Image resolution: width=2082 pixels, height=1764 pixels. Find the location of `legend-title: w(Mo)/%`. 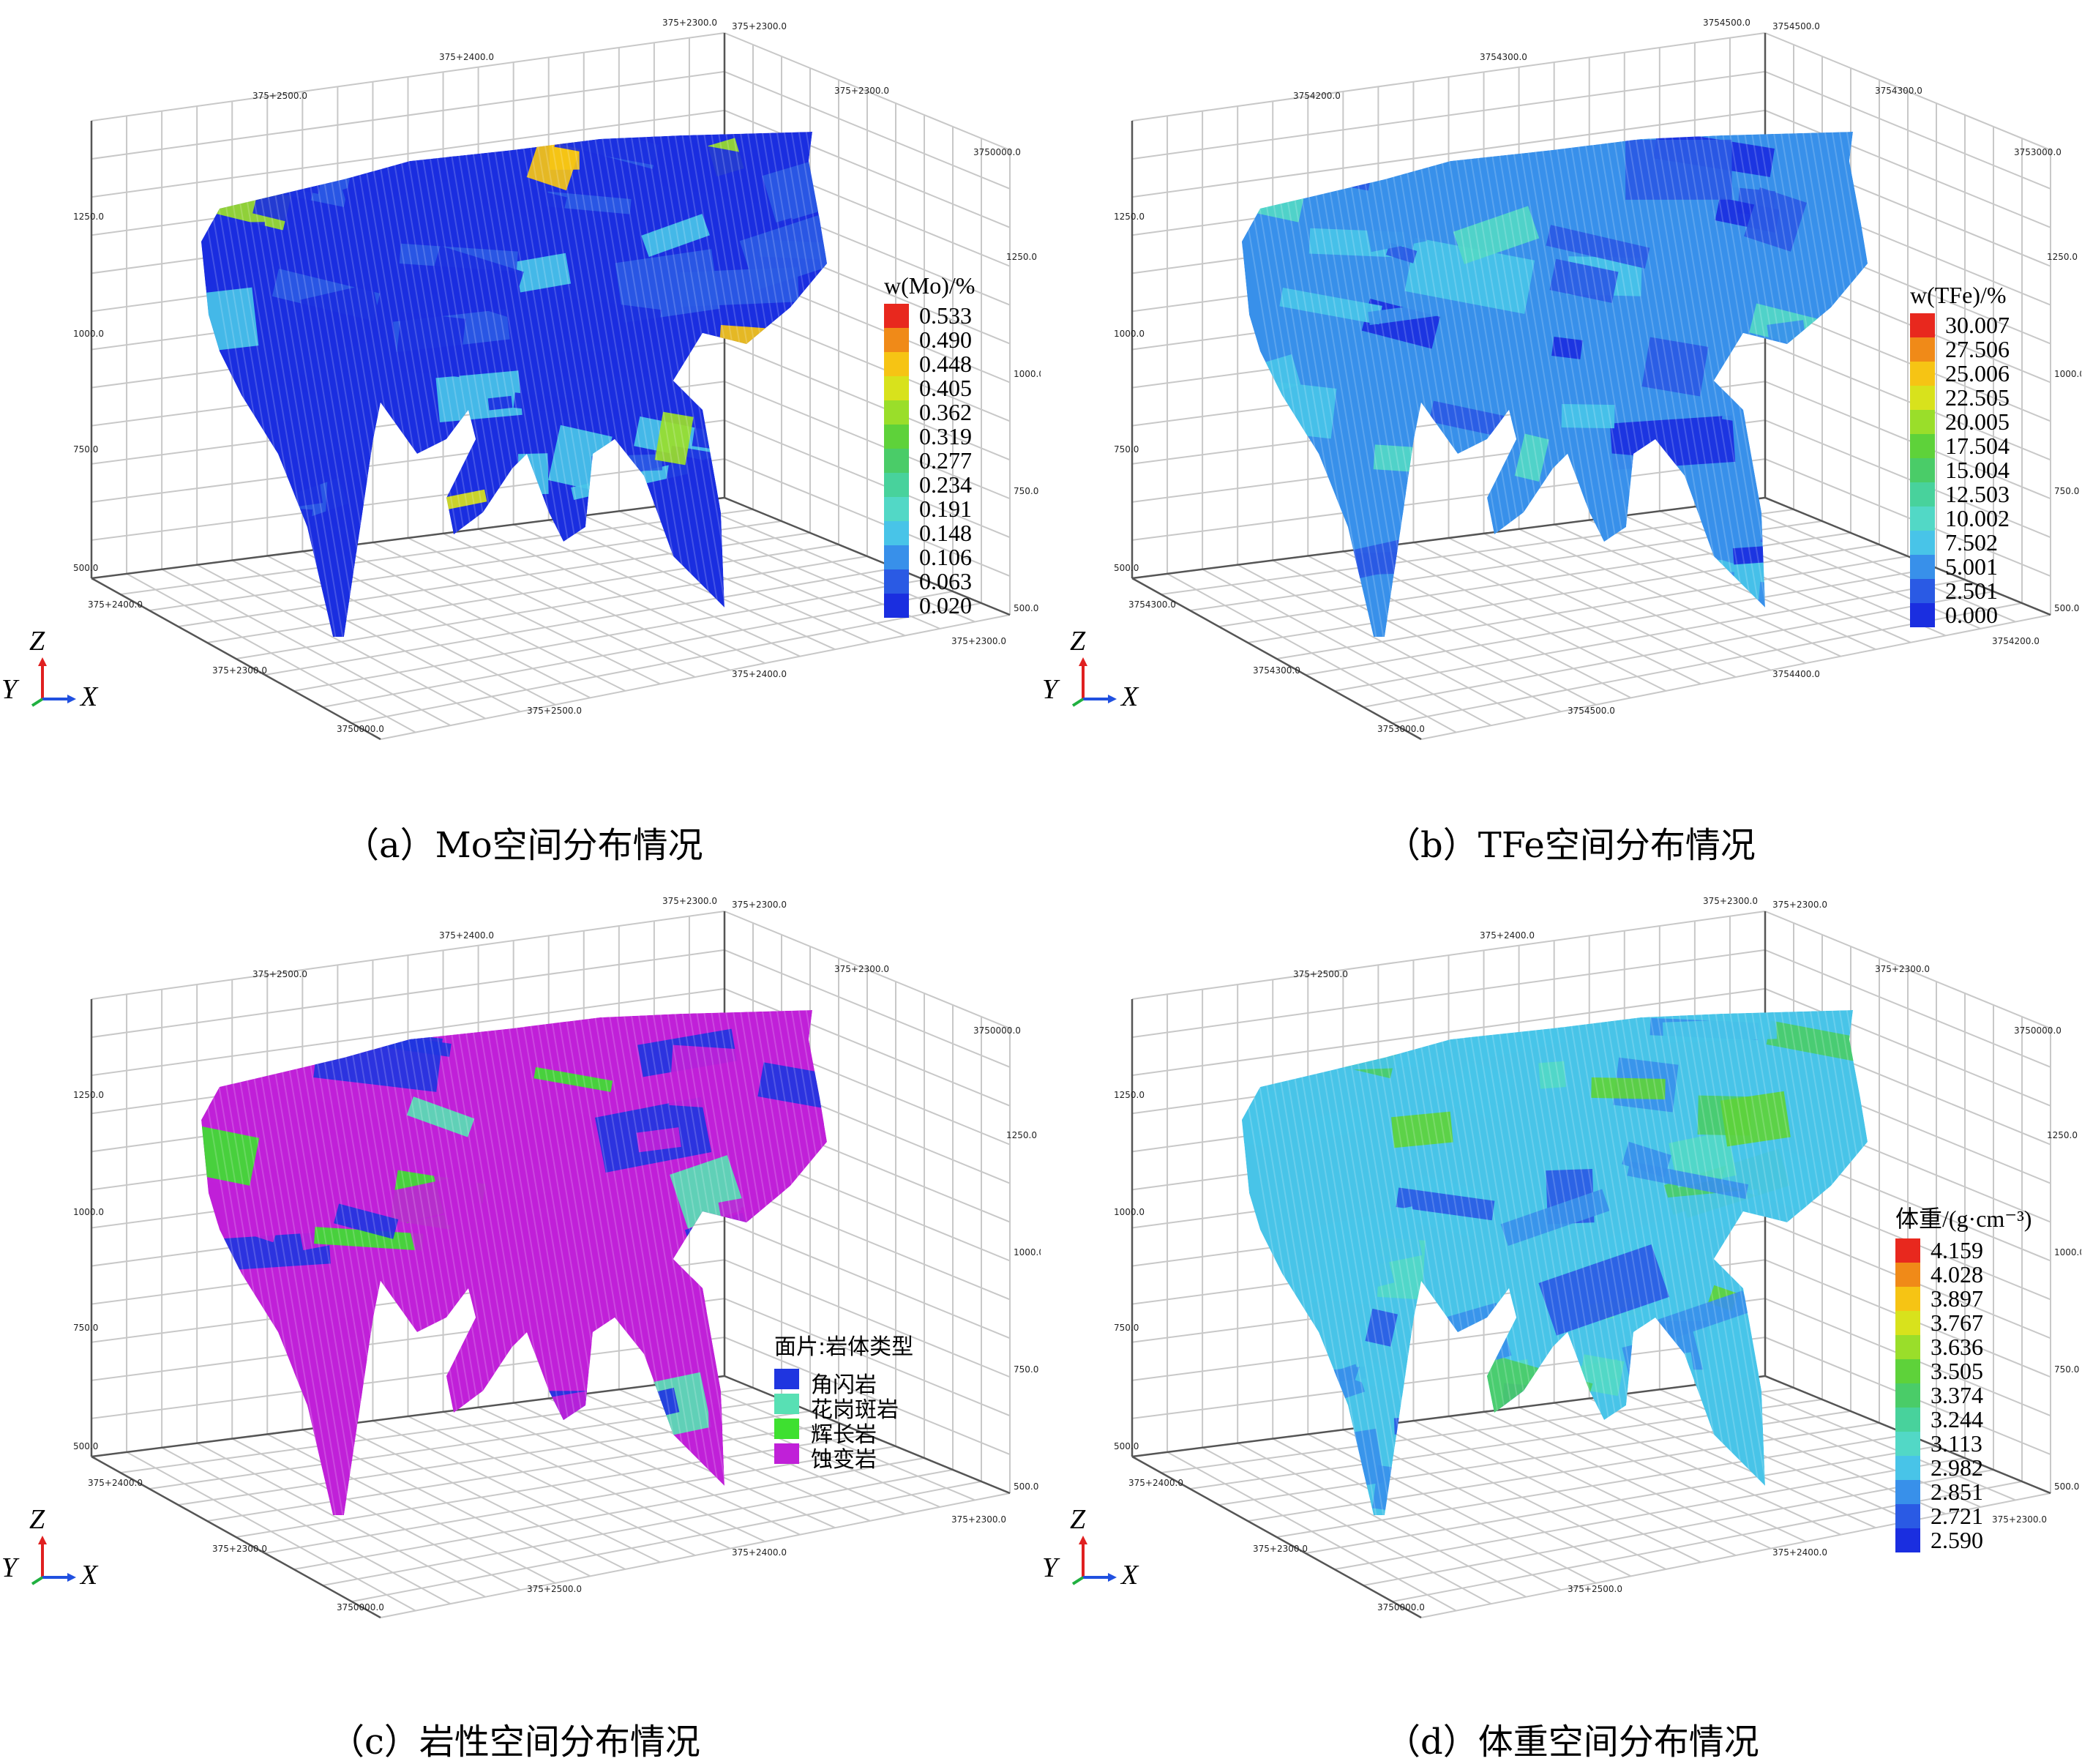

legend-title: w(Mo)/% is located at coordinates (930, 285).